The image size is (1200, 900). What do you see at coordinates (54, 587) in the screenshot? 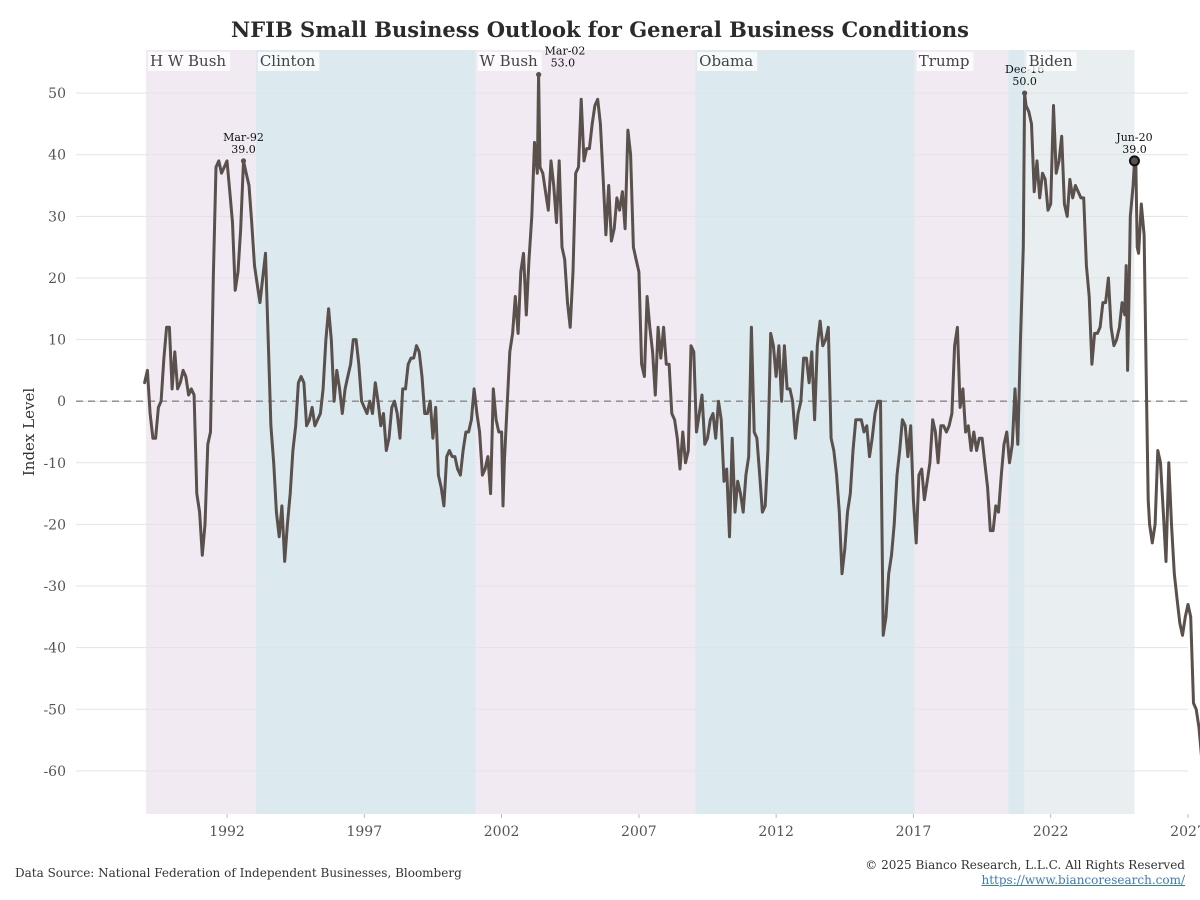
I see `y-tick-label: -30` at bounding box center [54, 587].